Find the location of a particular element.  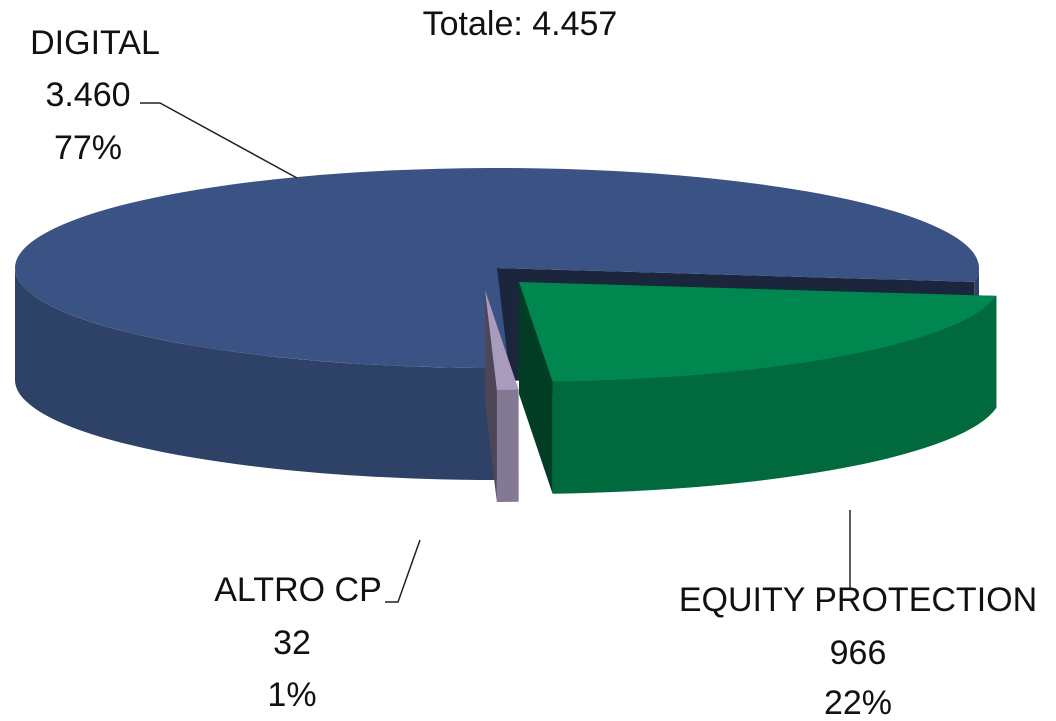

slice-label: DIGITAL is located at coordinates (95, 43).